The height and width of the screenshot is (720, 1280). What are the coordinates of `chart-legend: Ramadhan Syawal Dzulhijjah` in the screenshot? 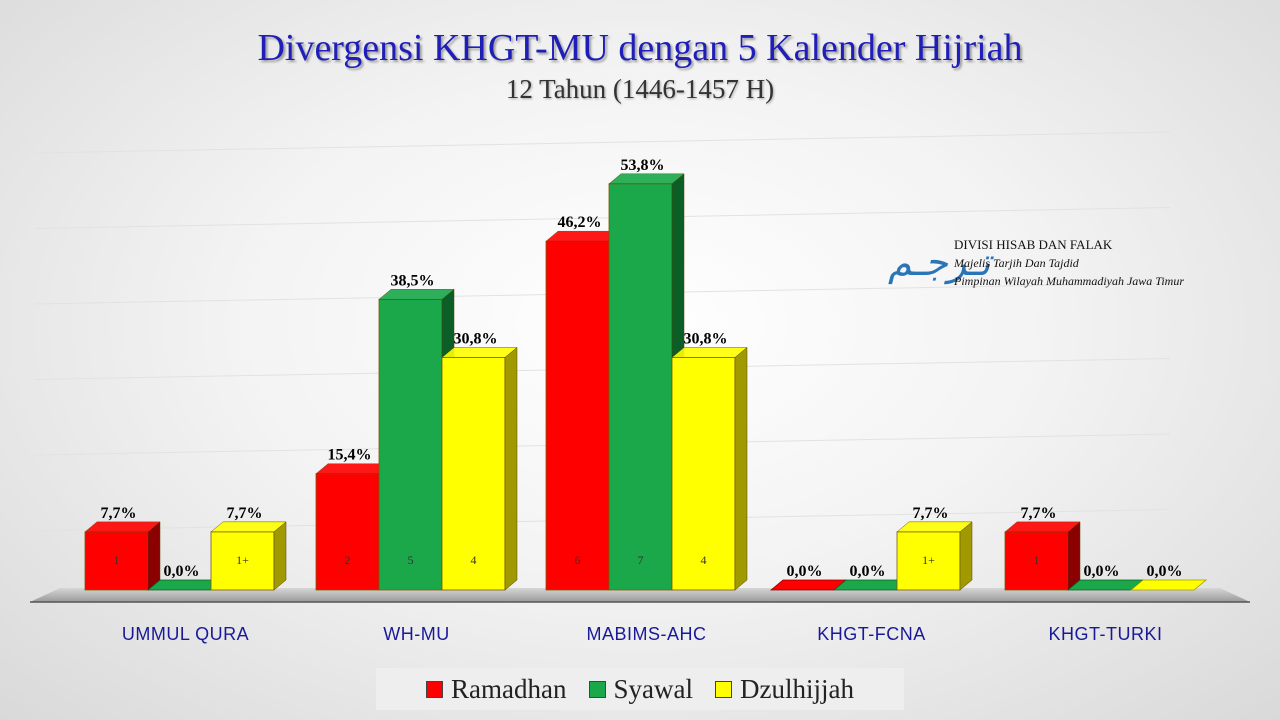 It's located at (640, 689).